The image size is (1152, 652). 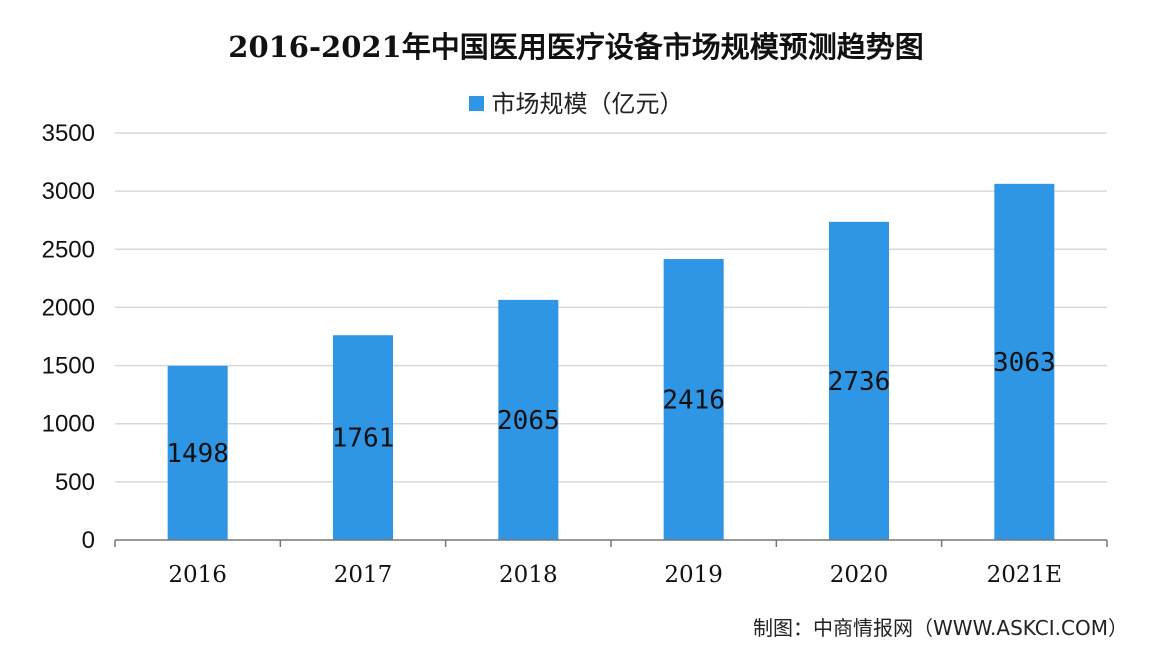 I want to click on x-tick-label-2017: 2017, so click(x=363, y=575).